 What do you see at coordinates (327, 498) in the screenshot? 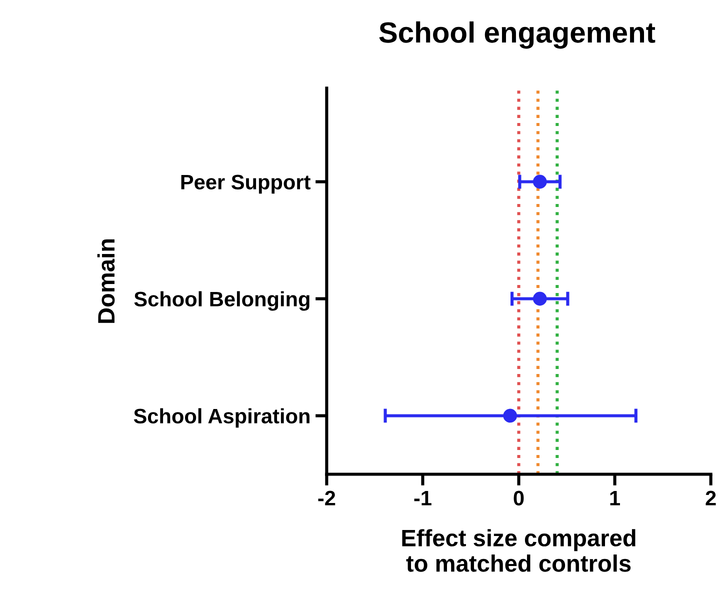
I see `x-tick-label: -2` at bounding box center [327, 498].